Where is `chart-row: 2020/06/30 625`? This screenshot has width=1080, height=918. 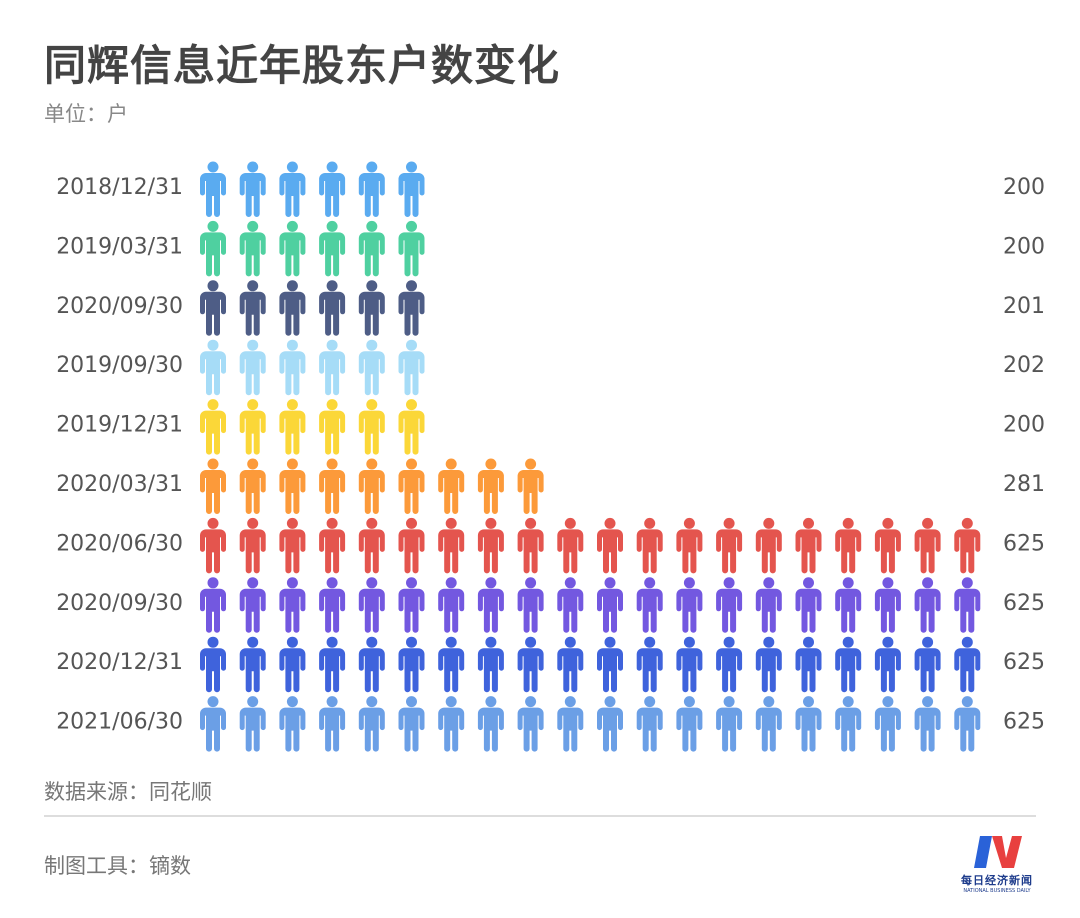
chart-row: 2020/06/30 625 is located at coordinates (550, 545).